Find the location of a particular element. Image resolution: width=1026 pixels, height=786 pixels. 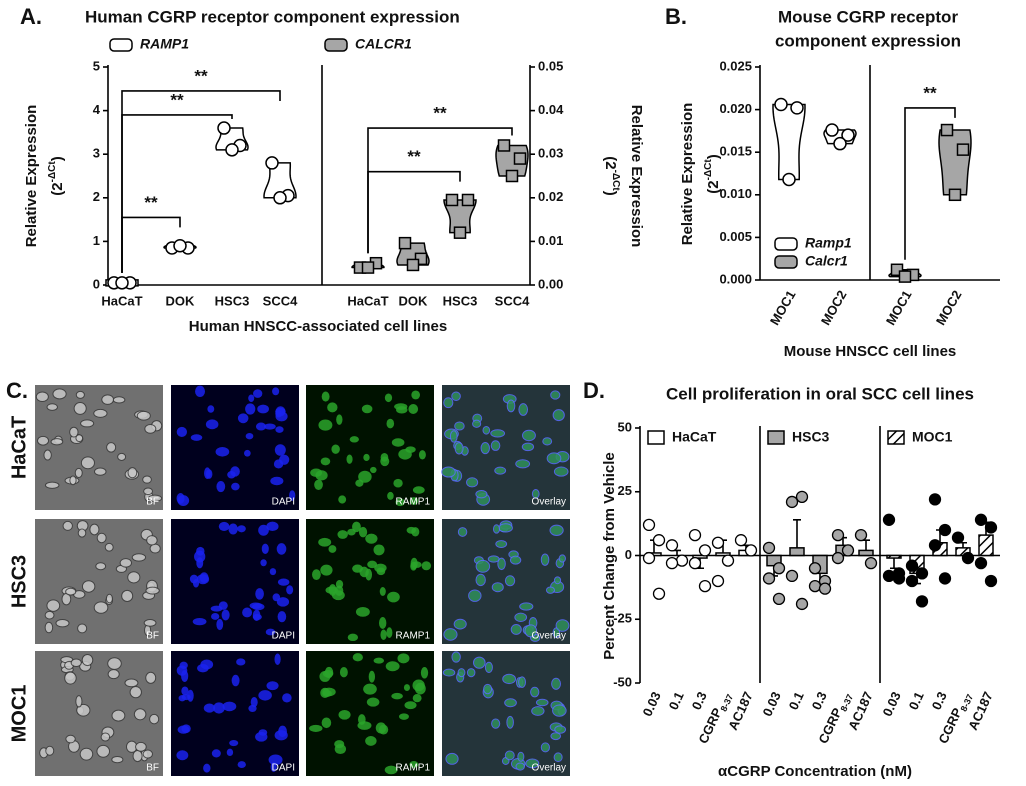

x-tick-label: MOC1 is located at coordinates (899, 308).